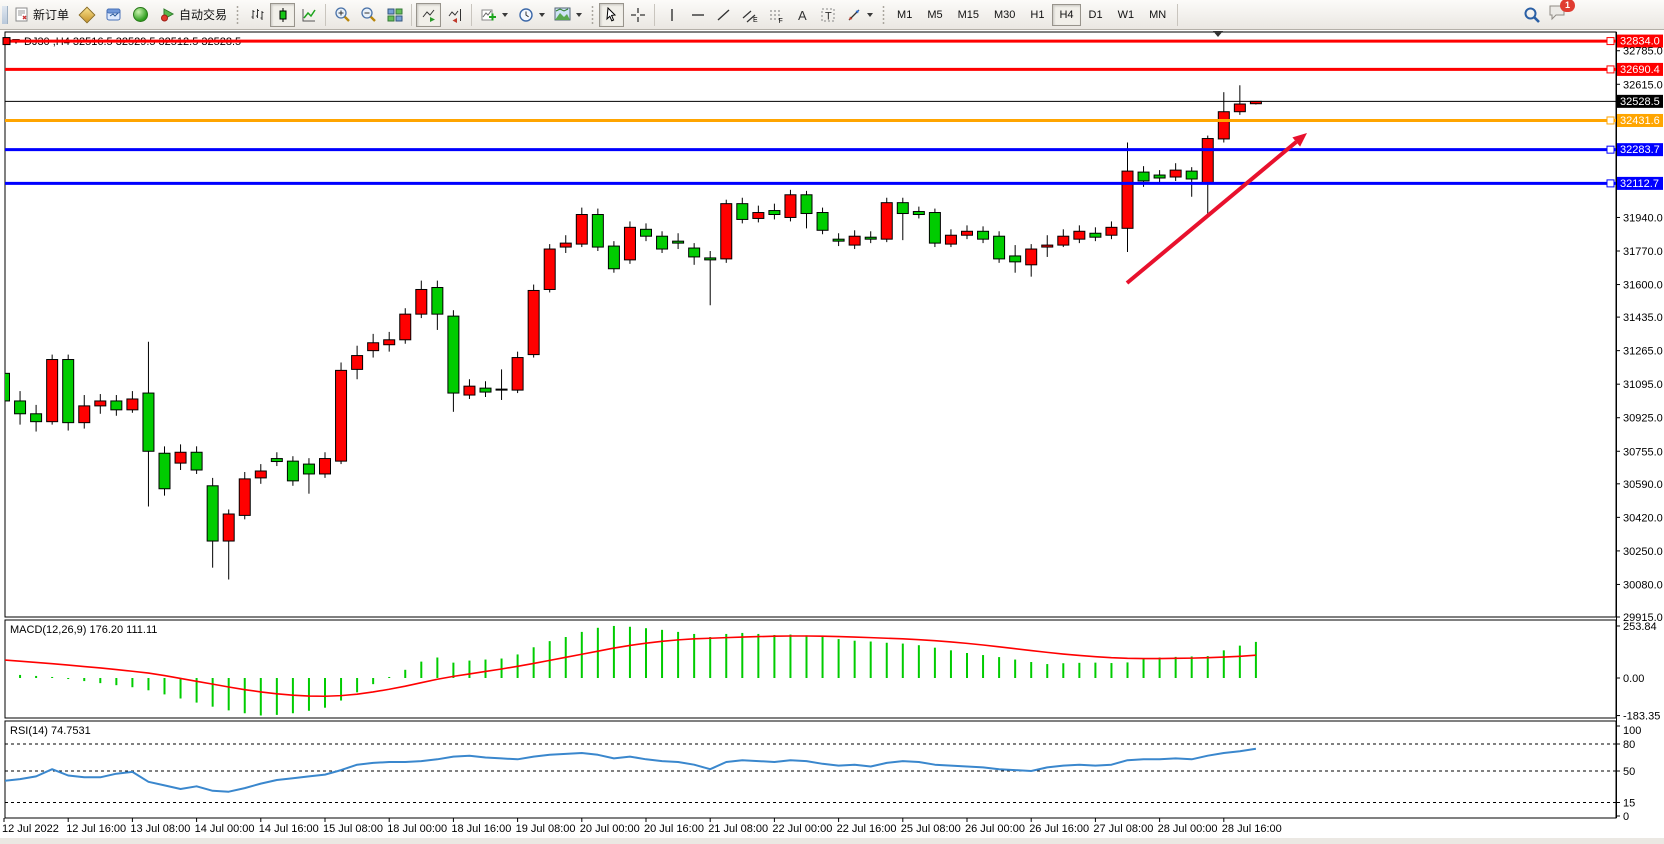  I want to click on channel-tool-button: E, so click(749, 15).